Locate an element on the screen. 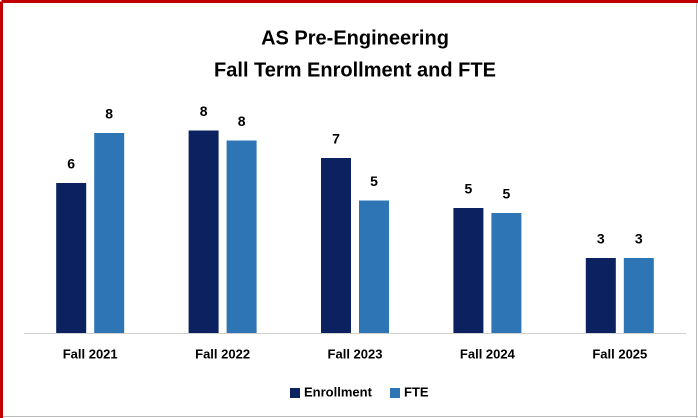 The height and width of the screenshot is (418, 698). x-tick-label: Fall 2025 is located at coordinates (619, 353).